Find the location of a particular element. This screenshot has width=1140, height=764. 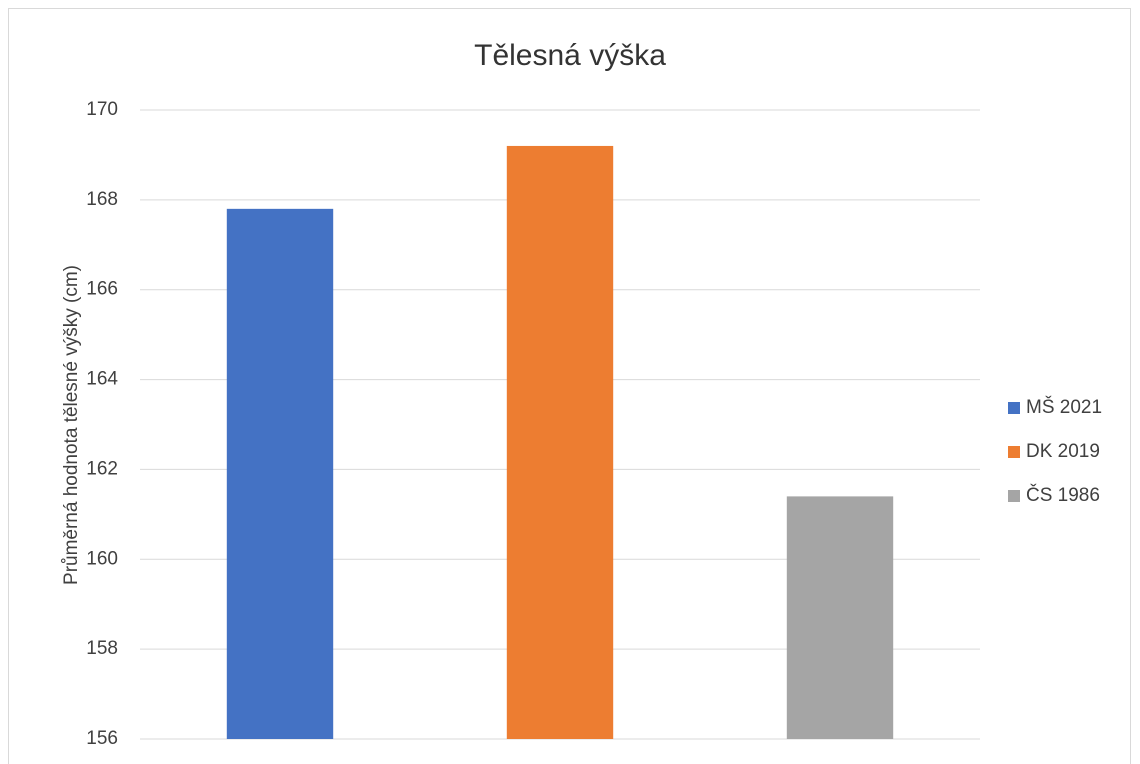

y-tick-label: 166 is located at coordinates (102, 289).